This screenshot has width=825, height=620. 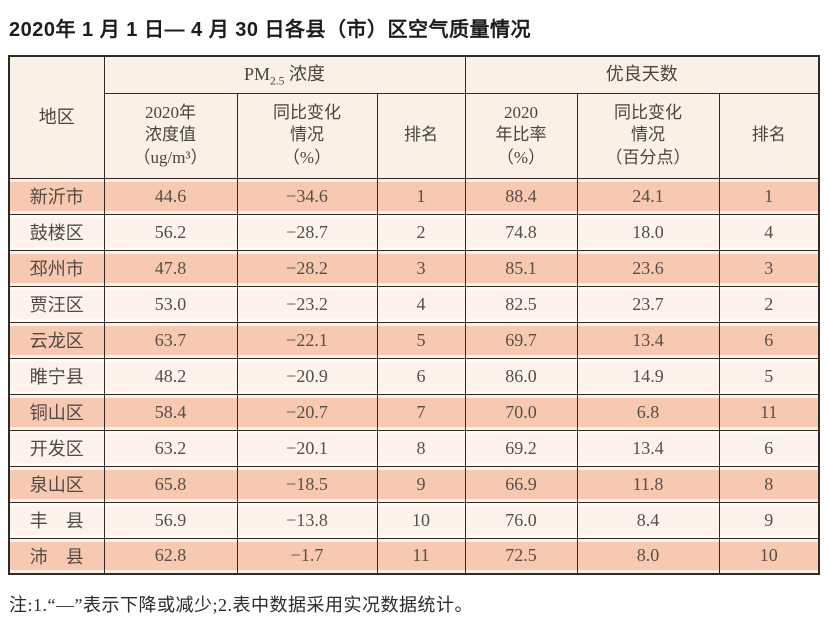 What do you see at coordinates (642, 74) in the screenshot?
I see `header-good-days-group: 优良天数` at bounding box center [642, 74].